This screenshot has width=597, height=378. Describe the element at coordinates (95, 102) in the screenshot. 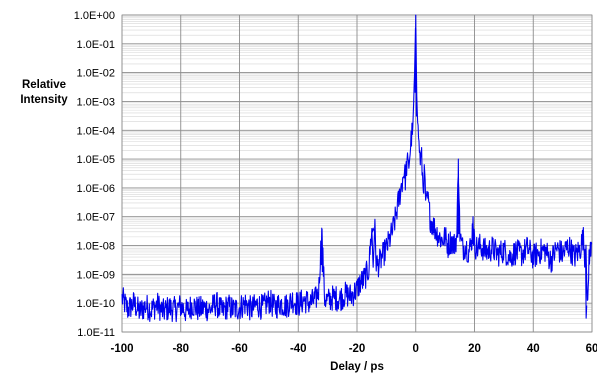

I see `y-tick-label: 1.0E-03` at that location.